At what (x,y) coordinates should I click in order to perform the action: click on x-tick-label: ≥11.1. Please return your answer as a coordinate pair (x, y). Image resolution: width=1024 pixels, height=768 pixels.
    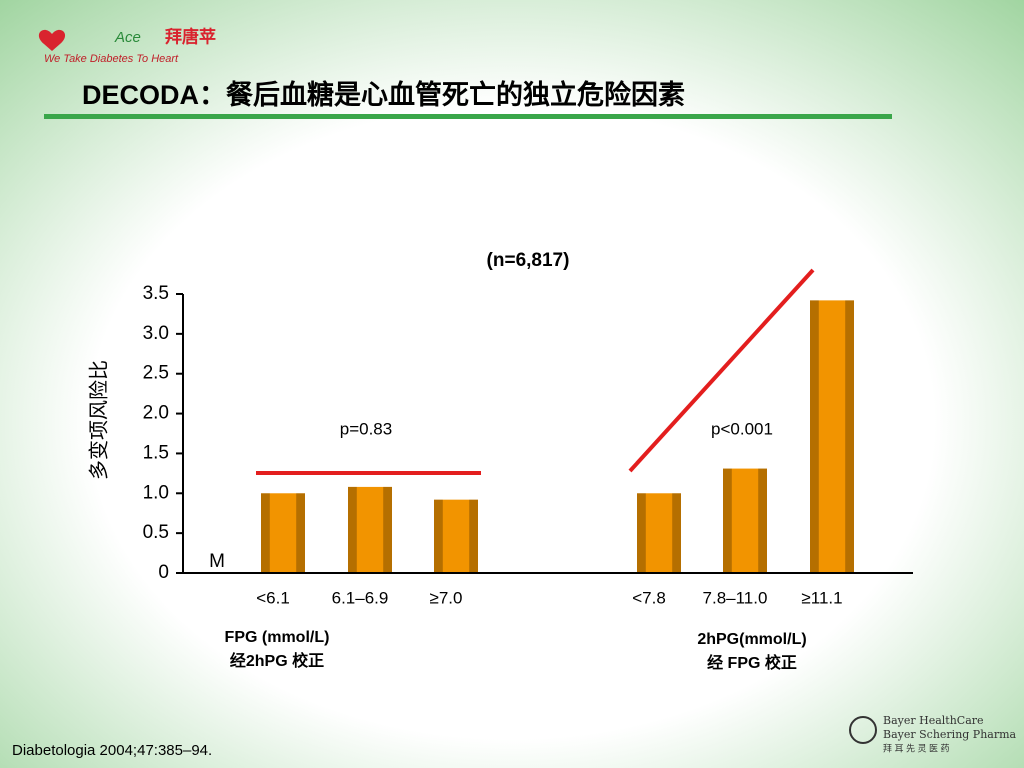
    Looking at the image, I should click on (821, 597).